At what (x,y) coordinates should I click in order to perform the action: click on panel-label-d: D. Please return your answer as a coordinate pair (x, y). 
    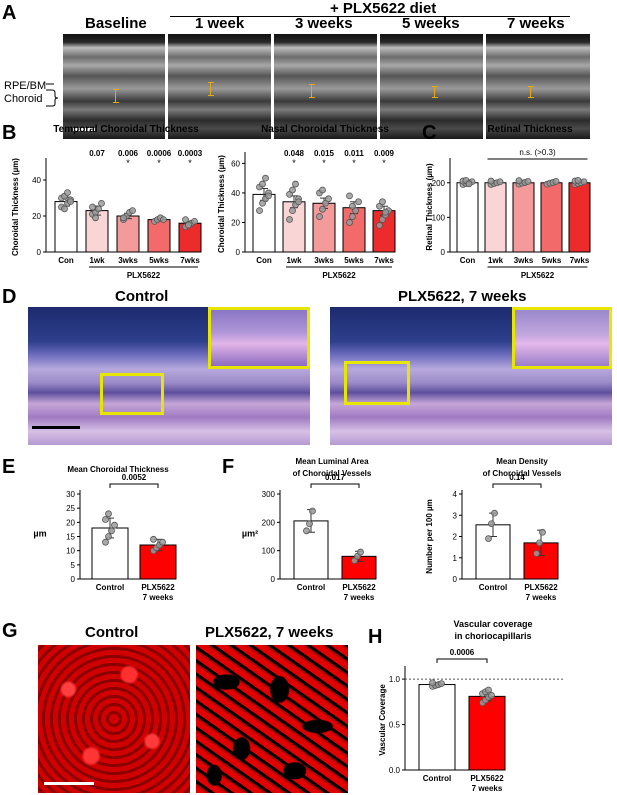
    Looking at the image, I should click on (9, 297).